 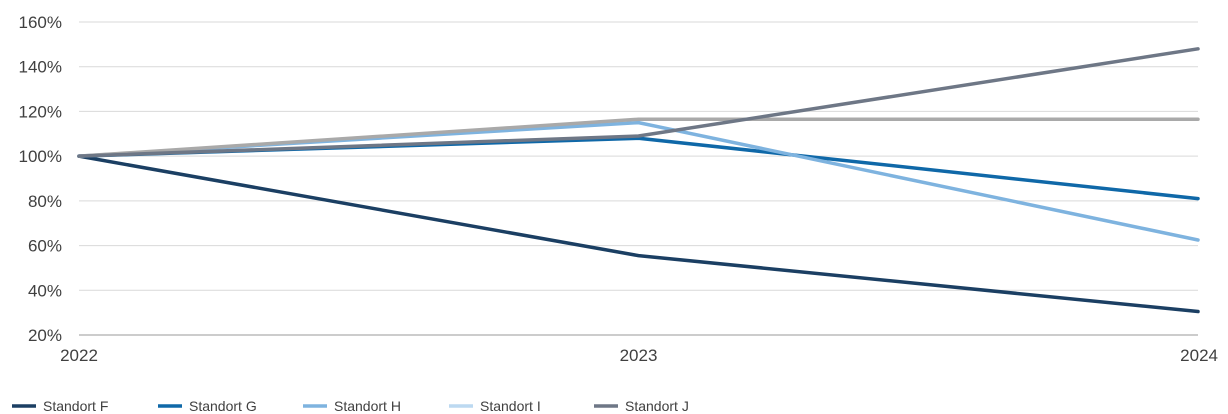 What do you see at coordinates (40, 179) in the screenshot?
I see `y-axis-ticks: 20% 40% 60% 80% 100% 120% 140% 160%` at bounding box center [40, 179].